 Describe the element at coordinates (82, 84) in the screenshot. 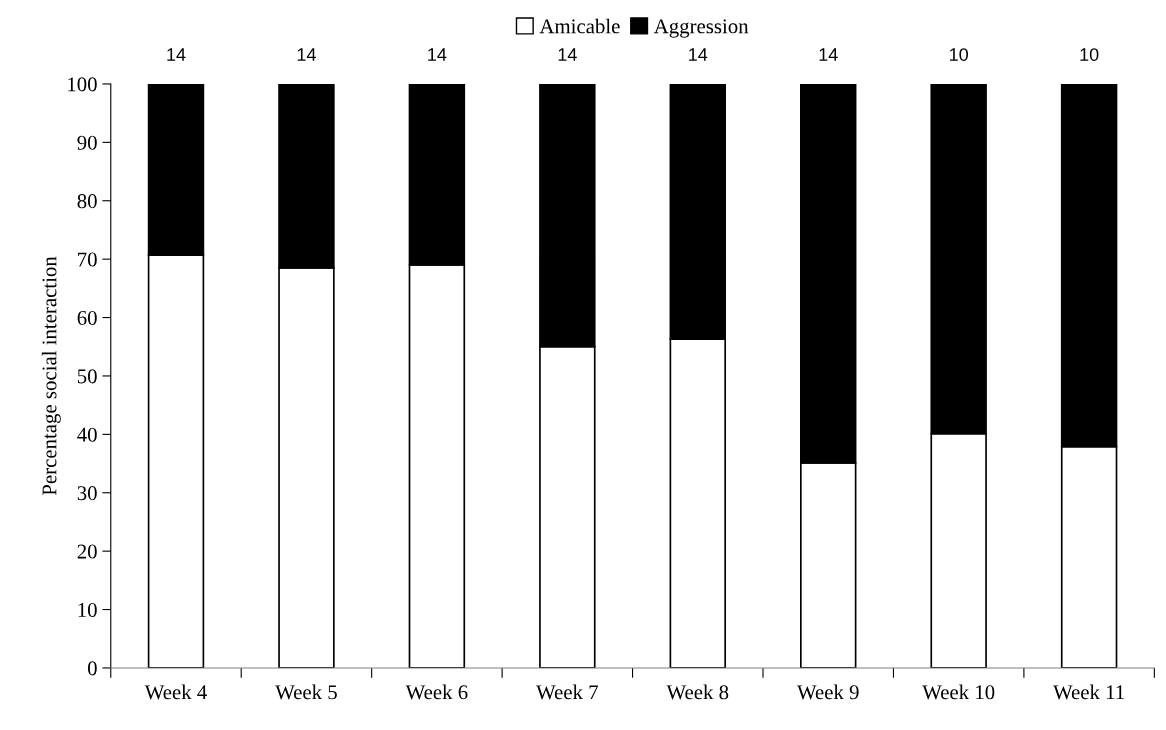

I see `y-tick-label: 100` at that location.